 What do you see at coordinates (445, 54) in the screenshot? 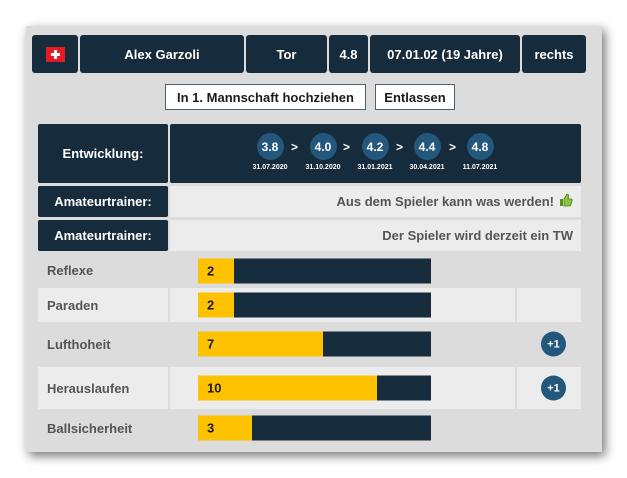
I see `player-birthdate: 07.01.02 (19 Jahre)` at bounding box center [445, 54].